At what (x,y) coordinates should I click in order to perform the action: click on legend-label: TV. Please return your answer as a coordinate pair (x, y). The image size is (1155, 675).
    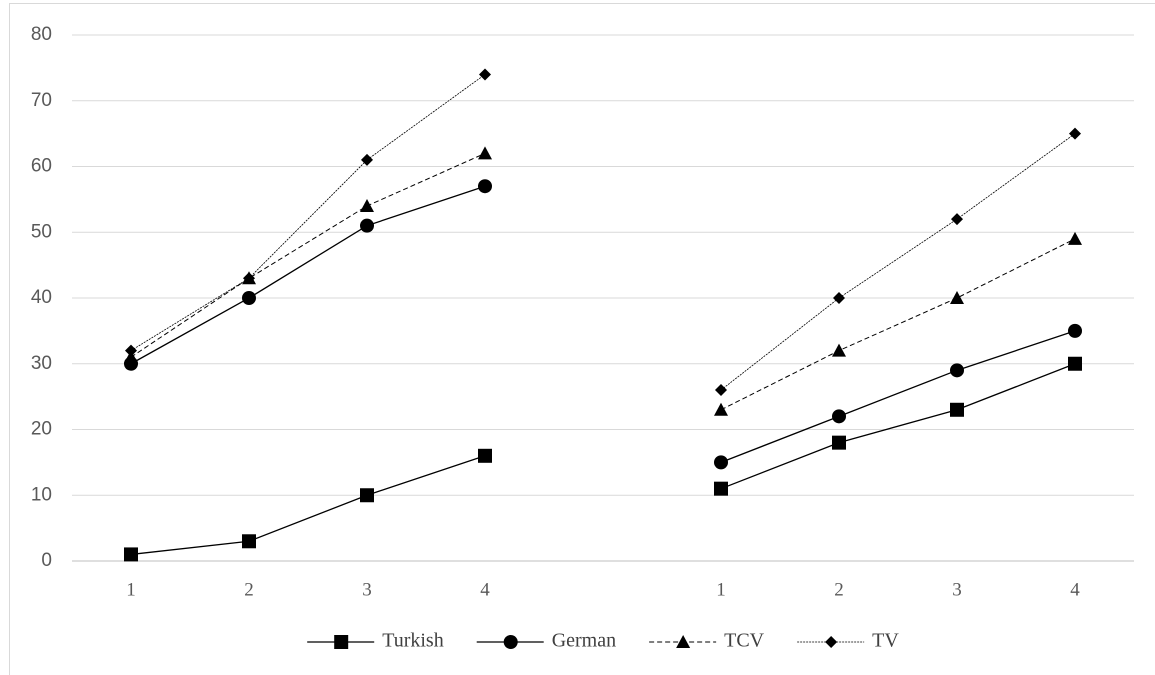
    Looking at the image, I should click on (885, 641).